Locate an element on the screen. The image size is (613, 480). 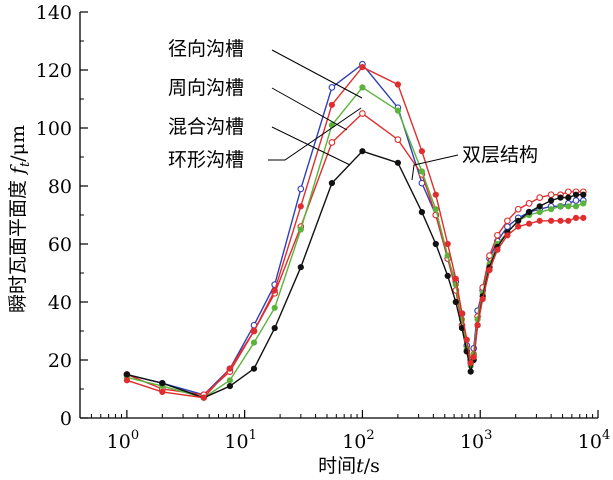
x-tick-label: 10³ is located at coordinates (476, 440).